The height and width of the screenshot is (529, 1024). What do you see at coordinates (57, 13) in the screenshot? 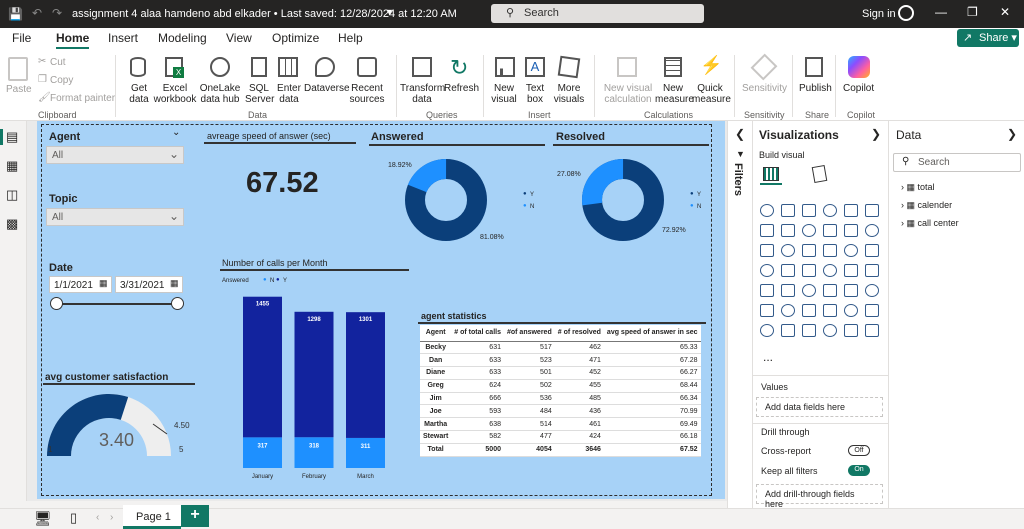
I see `redo-icon: ↷` at bounding box center [57, 13].